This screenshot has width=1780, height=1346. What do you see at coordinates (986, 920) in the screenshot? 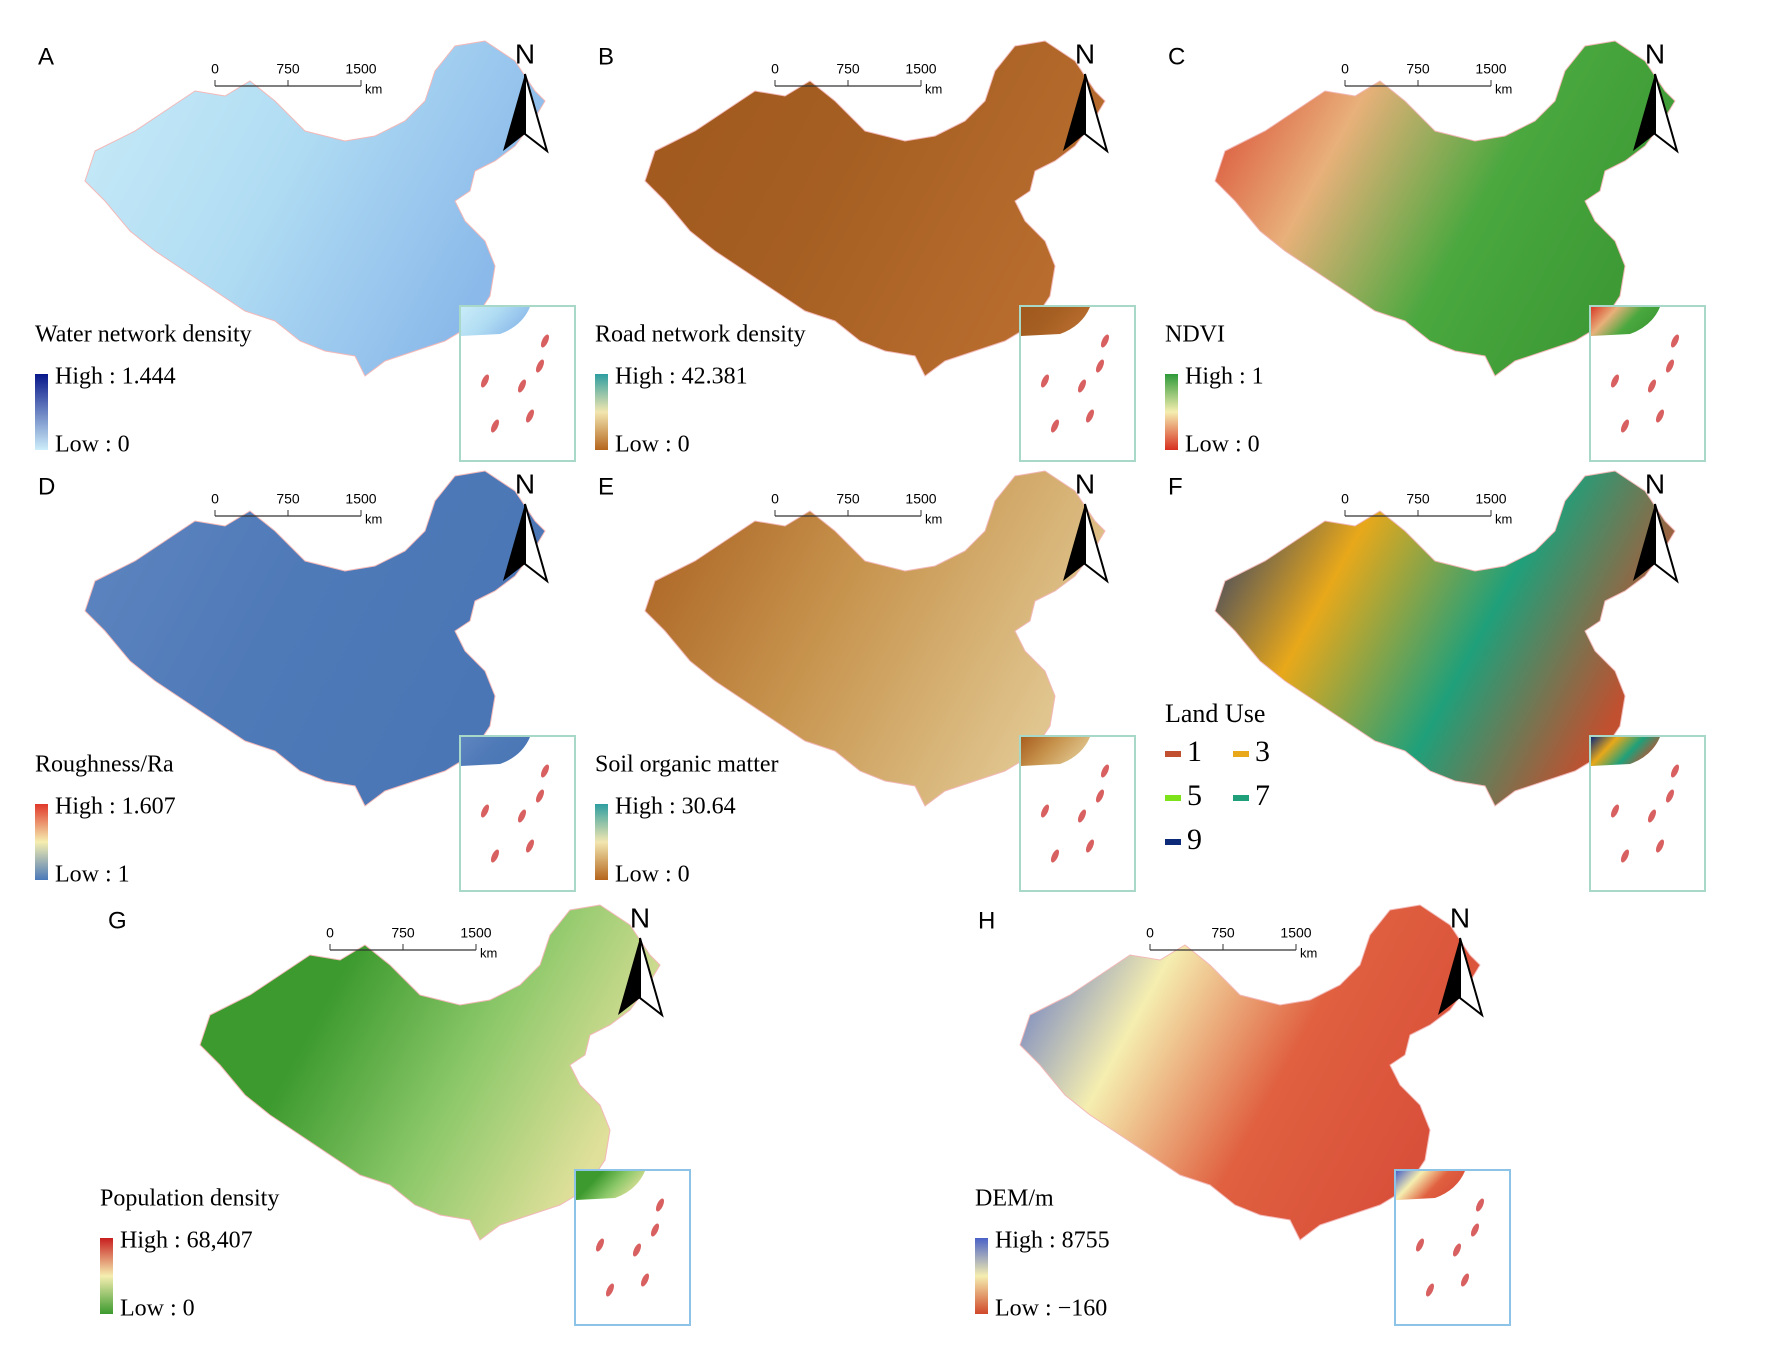
I see `panel-letter: H` at bounding box center [986, 920].